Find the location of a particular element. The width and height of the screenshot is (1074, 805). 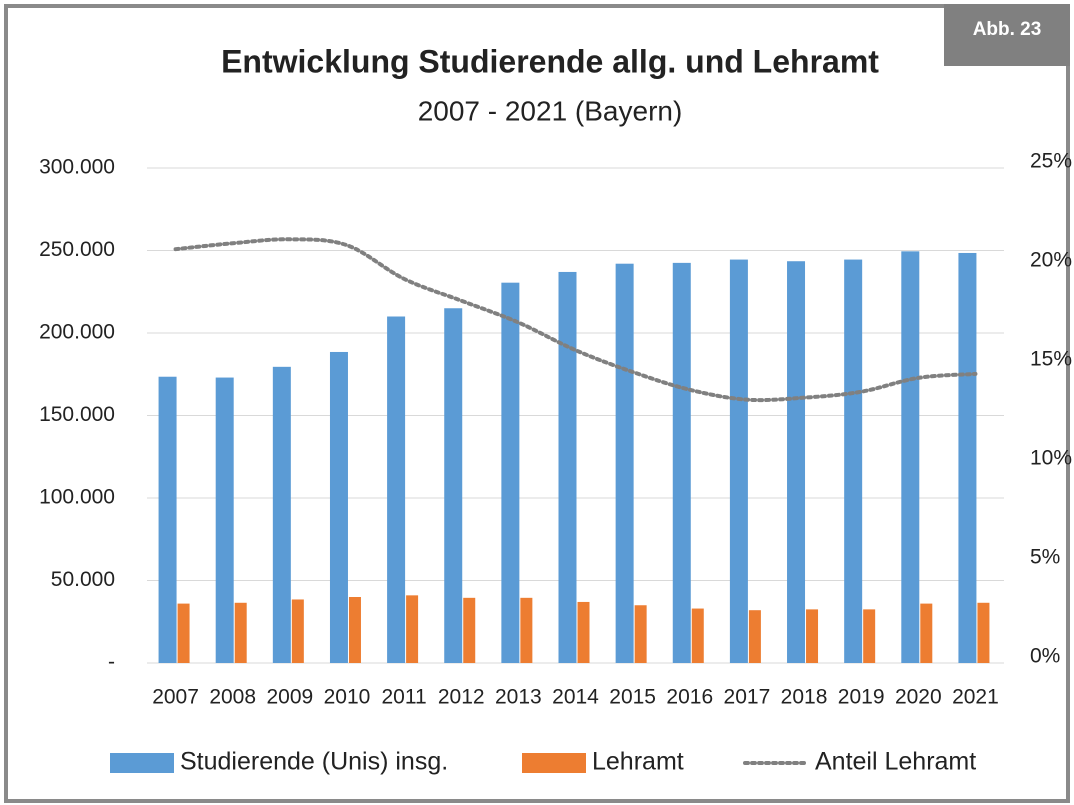

y2-tick-label: 0% is located at coordinates (1045, 656).